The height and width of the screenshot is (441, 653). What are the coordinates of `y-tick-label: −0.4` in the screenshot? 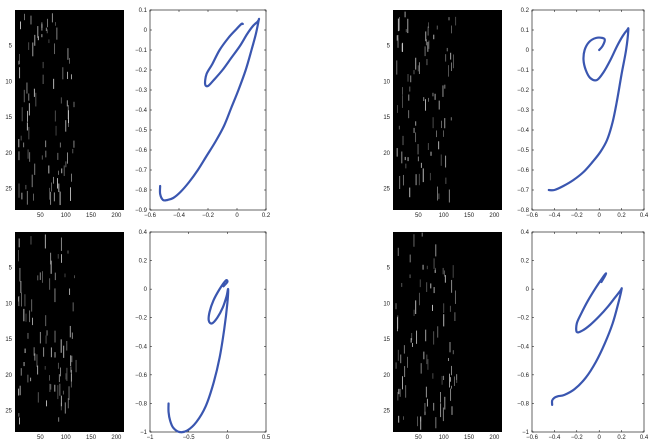 It's located at (523, 347).